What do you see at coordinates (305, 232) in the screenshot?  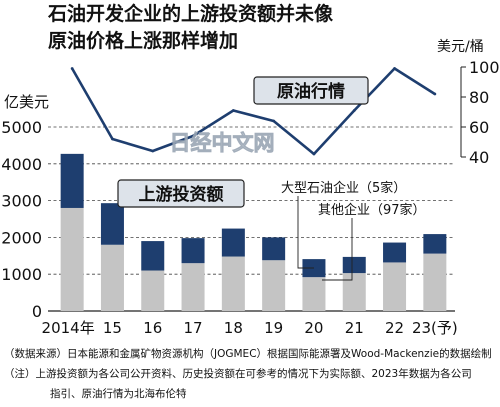 I see `leader-line-major` at bounding box center [305, 232].